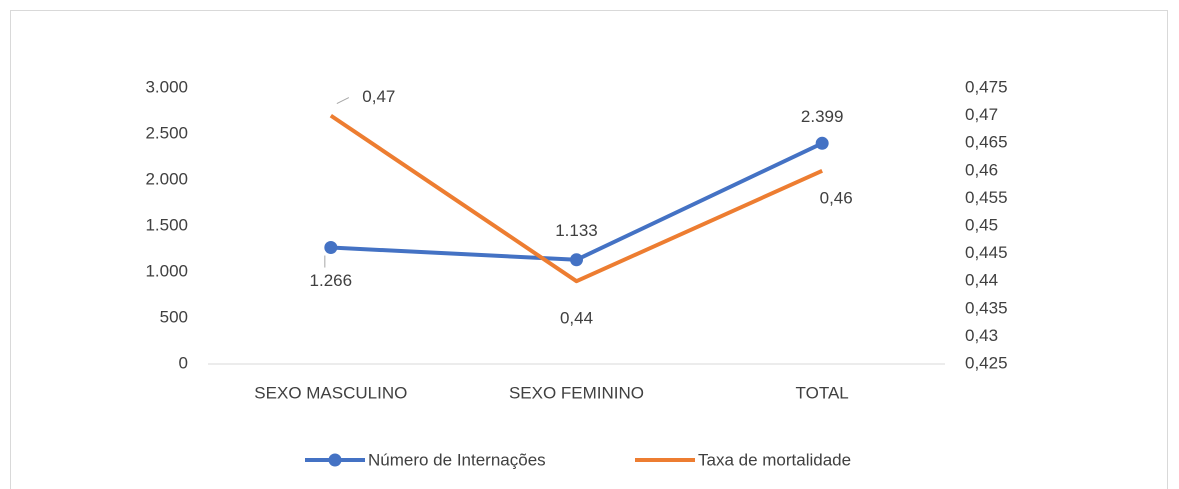 The image size is (1179, 489). What do you see at coordinates (166, 86) in the screenshot?
I see `y-tick-label: 3.000` at bounding box center [166, 86].